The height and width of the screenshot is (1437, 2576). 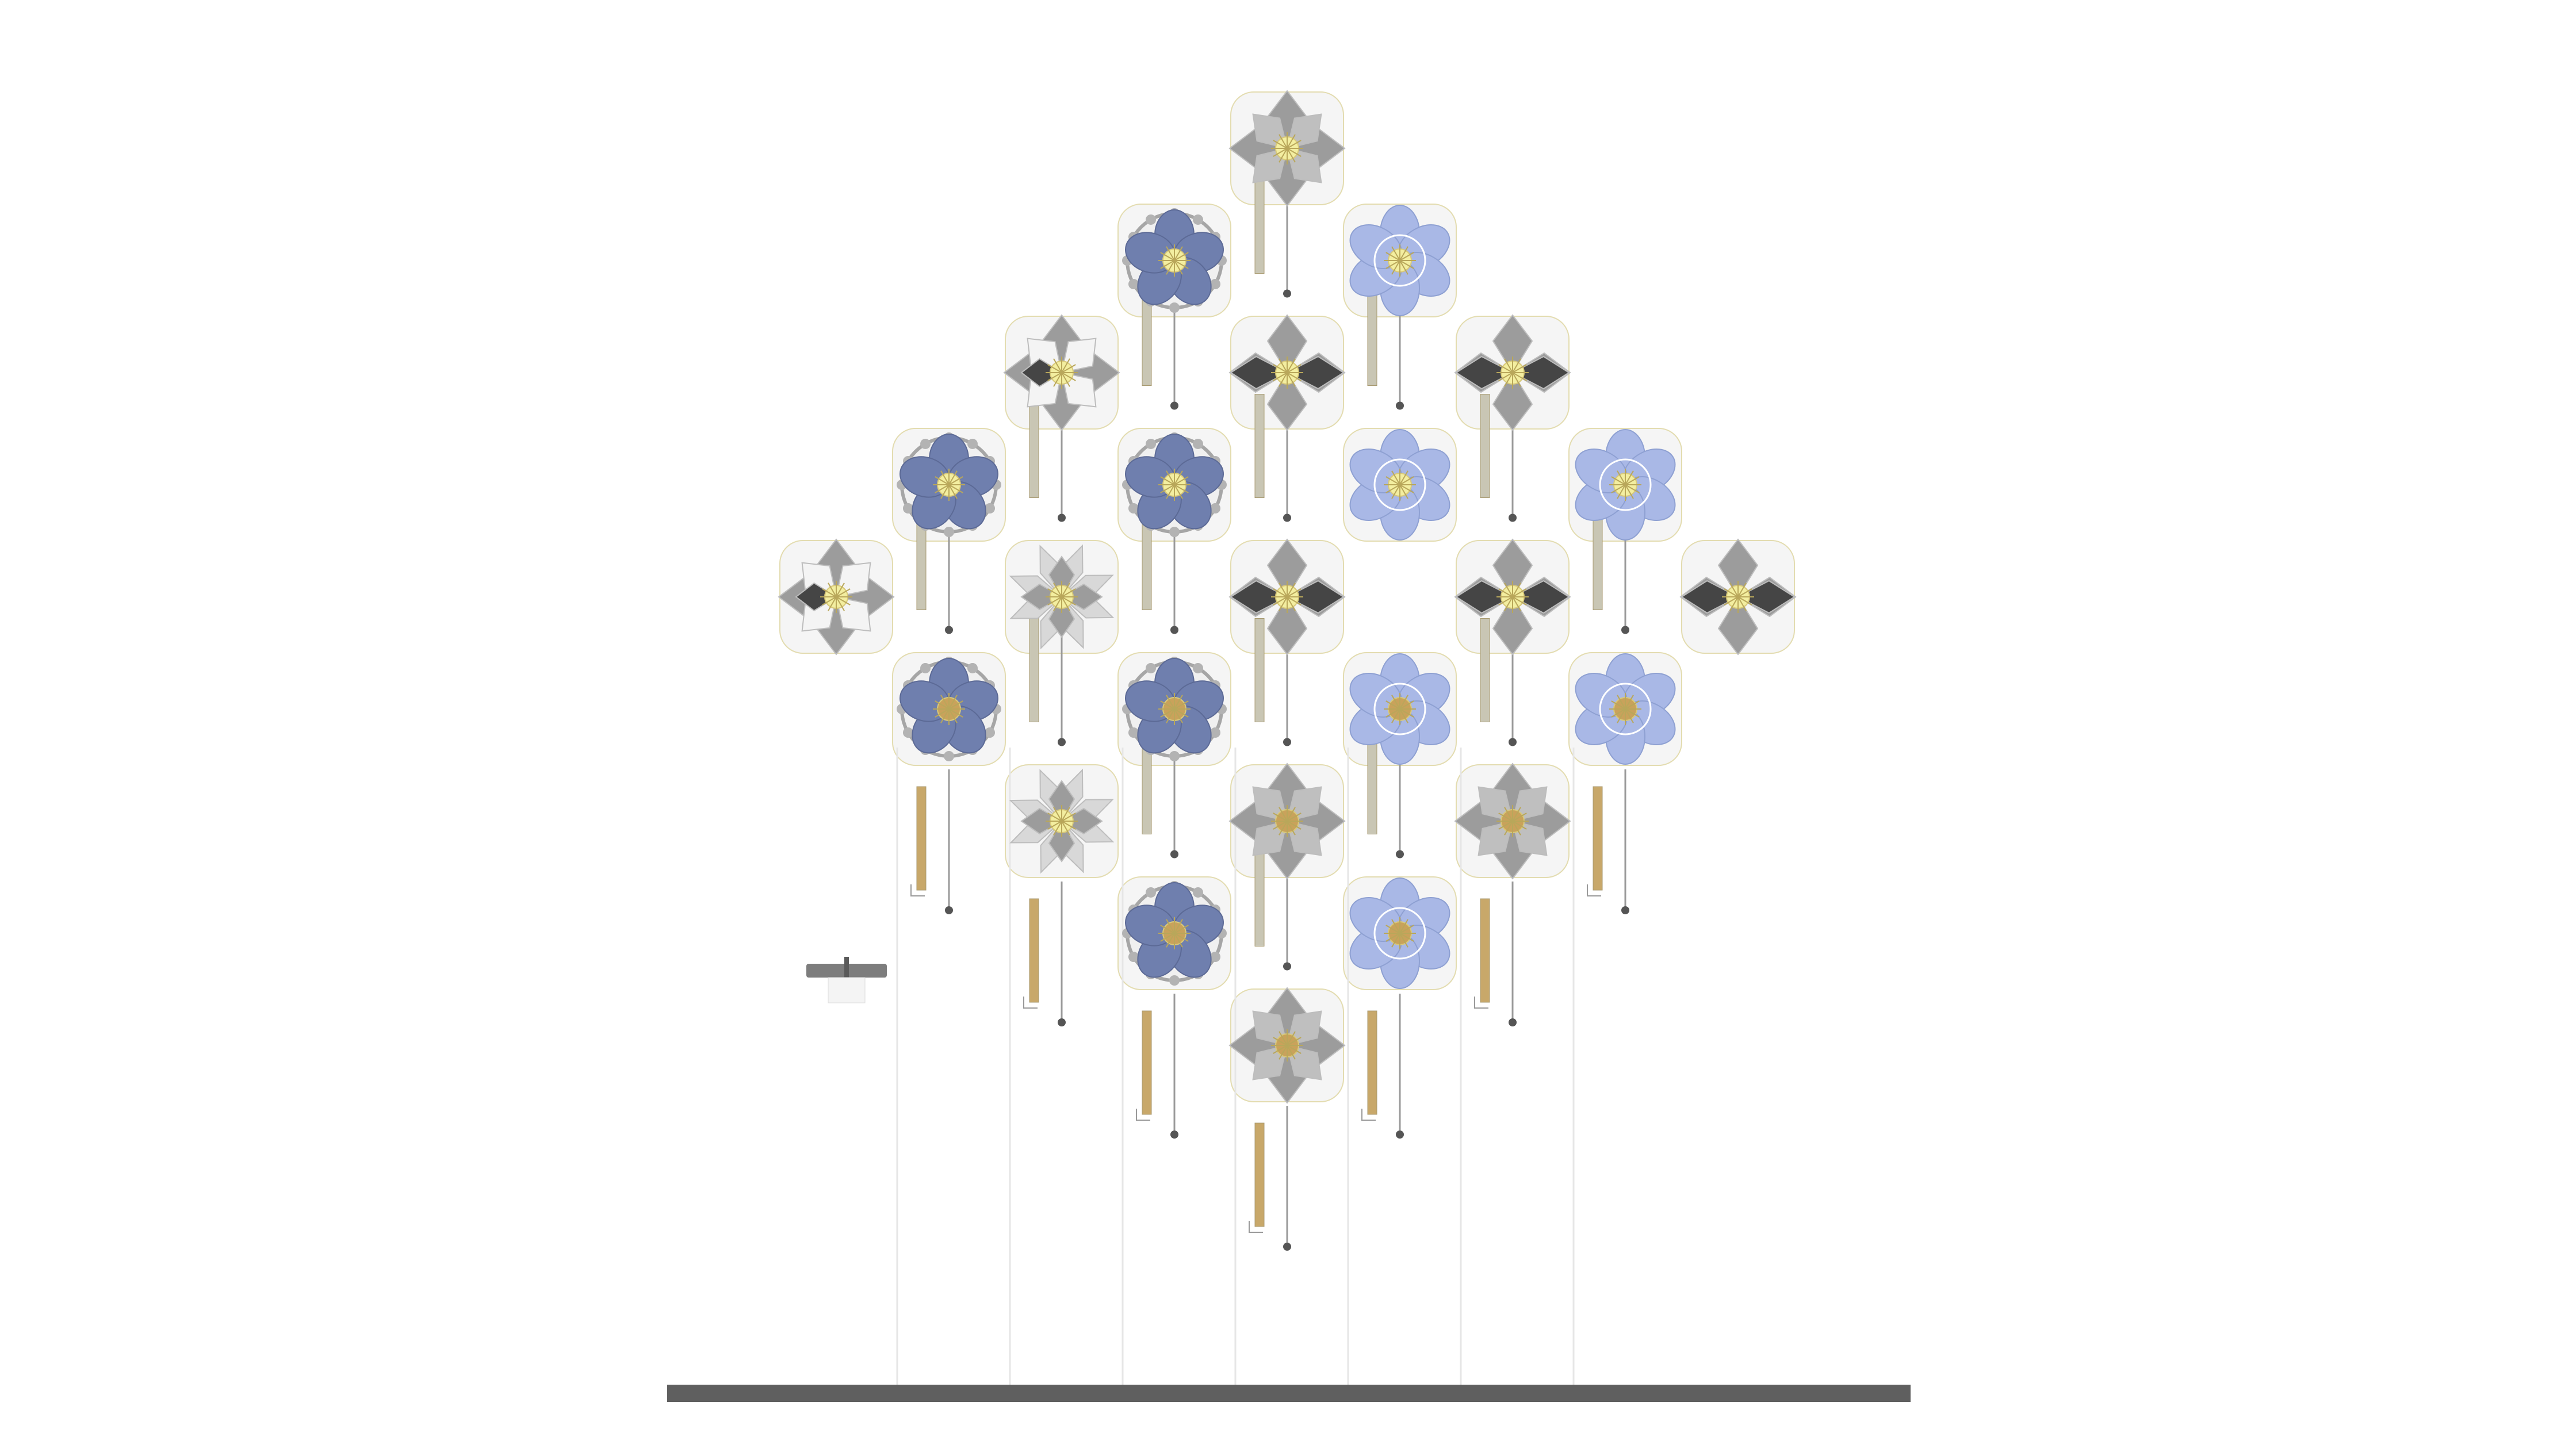 I want to click on flower-blue-gold, so click(x=1399, y=933).